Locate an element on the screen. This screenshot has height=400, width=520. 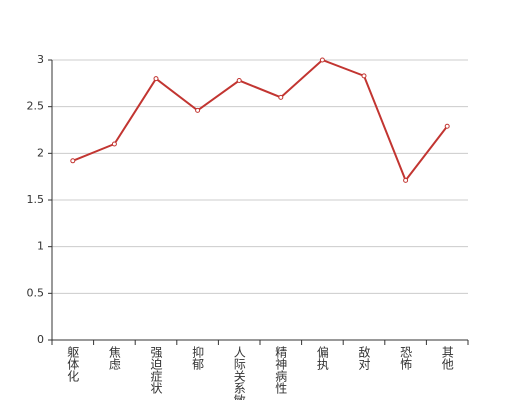
y-tick-label: 0.5 is located at coordinates (36, 292).